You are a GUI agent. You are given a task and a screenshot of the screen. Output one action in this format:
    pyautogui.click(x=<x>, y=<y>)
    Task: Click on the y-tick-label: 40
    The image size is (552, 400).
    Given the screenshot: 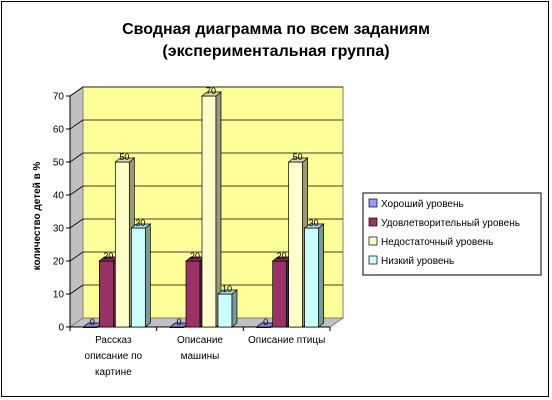 What is the action you would take?
    pyautogui.click(x=59, y=196)
    